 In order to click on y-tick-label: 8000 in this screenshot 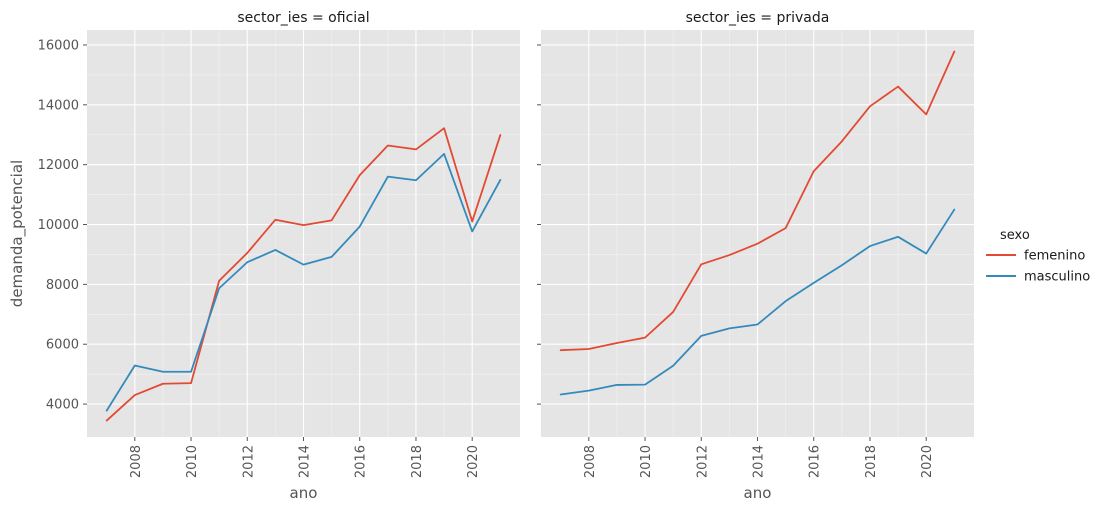, I will do `click(62, 285)`.